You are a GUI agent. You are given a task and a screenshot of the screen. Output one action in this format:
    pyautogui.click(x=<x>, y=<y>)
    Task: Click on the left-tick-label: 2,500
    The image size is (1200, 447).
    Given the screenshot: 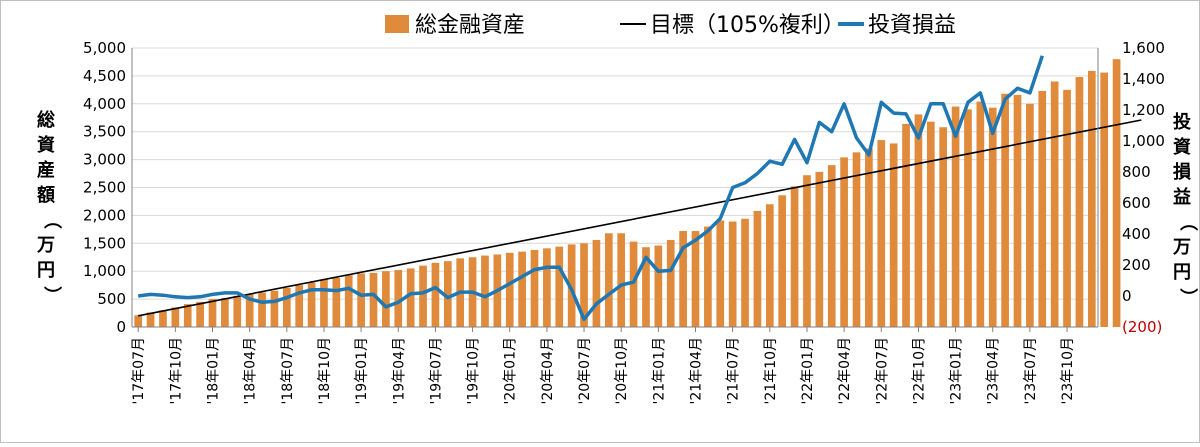 What is the action you would take?
    pyautogui.click(x=104, y=188)
    